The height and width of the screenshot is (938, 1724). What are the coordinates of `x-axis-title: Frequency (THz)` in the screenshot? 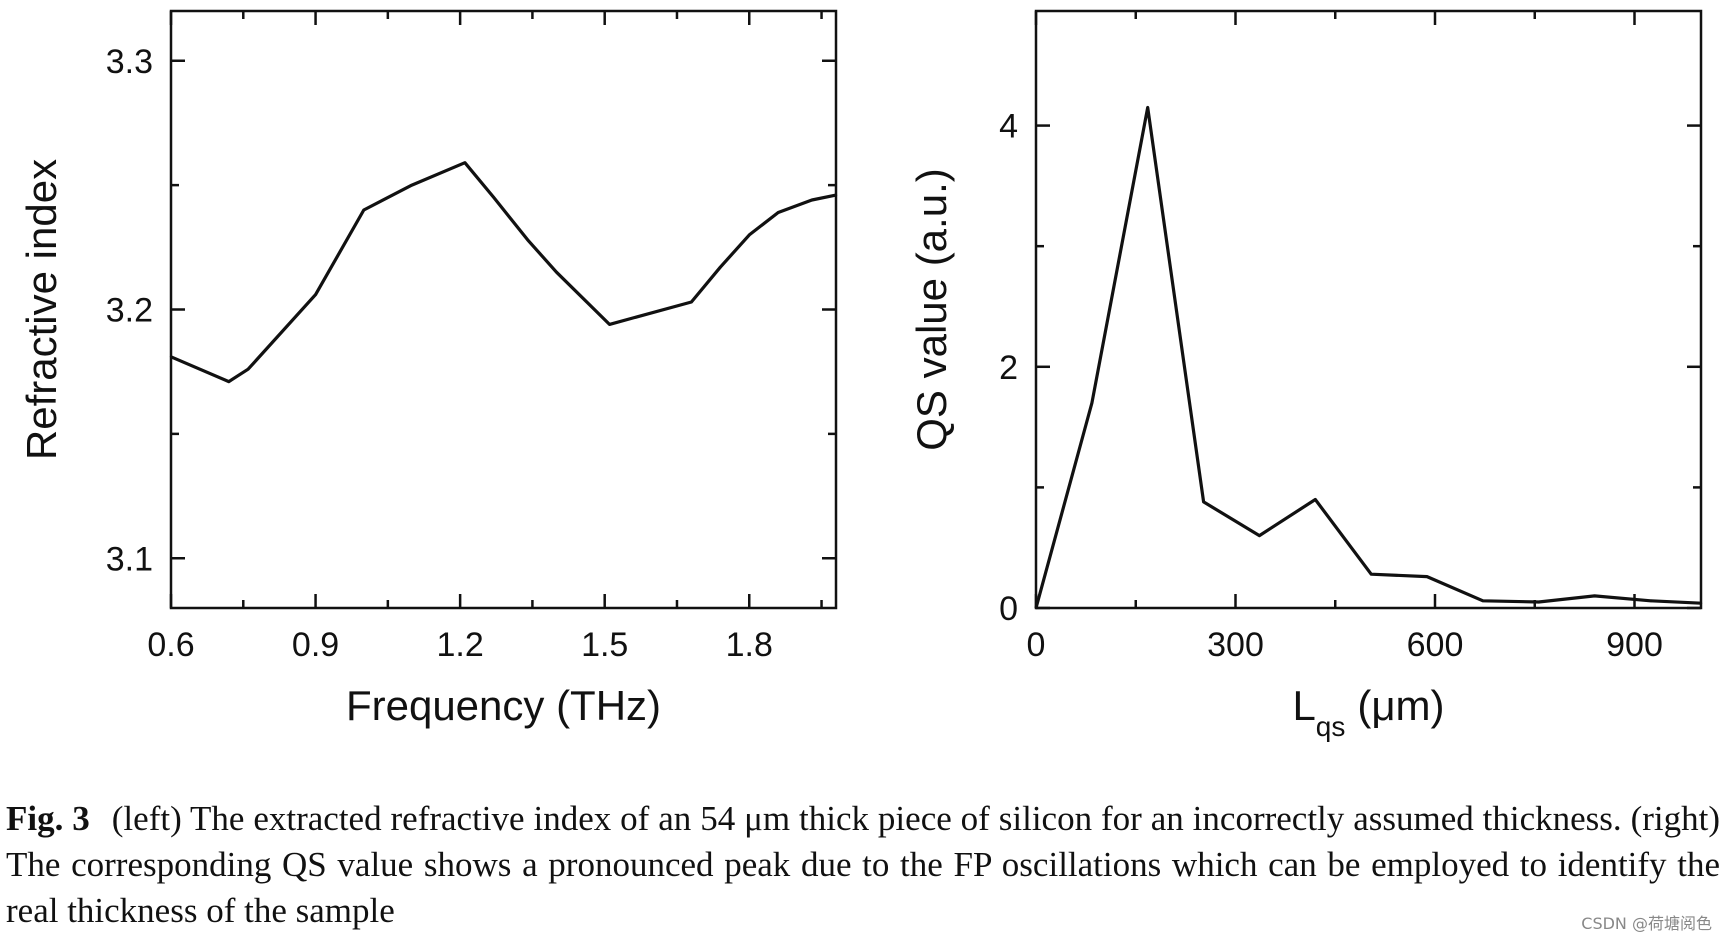 It's located at (503, 705).